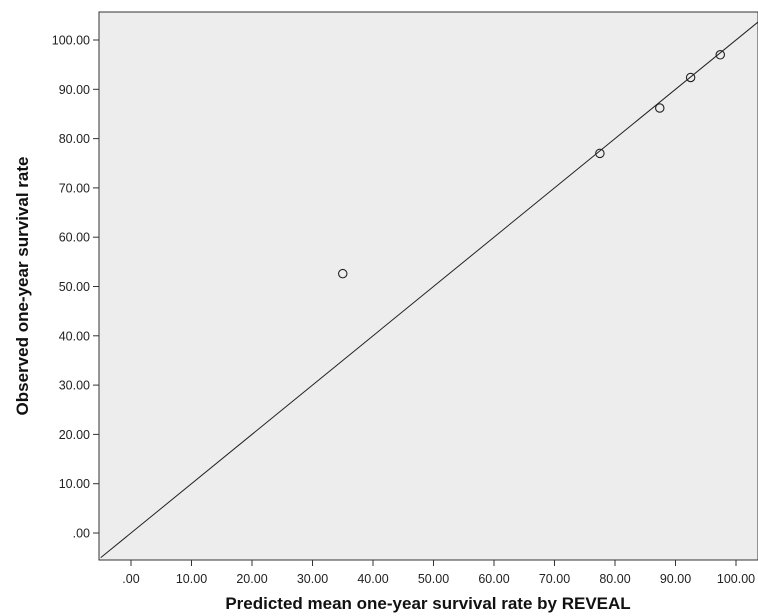 This screenshot has width=758, height=616. What do you see at coordinates (74, 90) in the screenshot?
I see `y-tick-label: 90.00` at bounding box center [74, 90].